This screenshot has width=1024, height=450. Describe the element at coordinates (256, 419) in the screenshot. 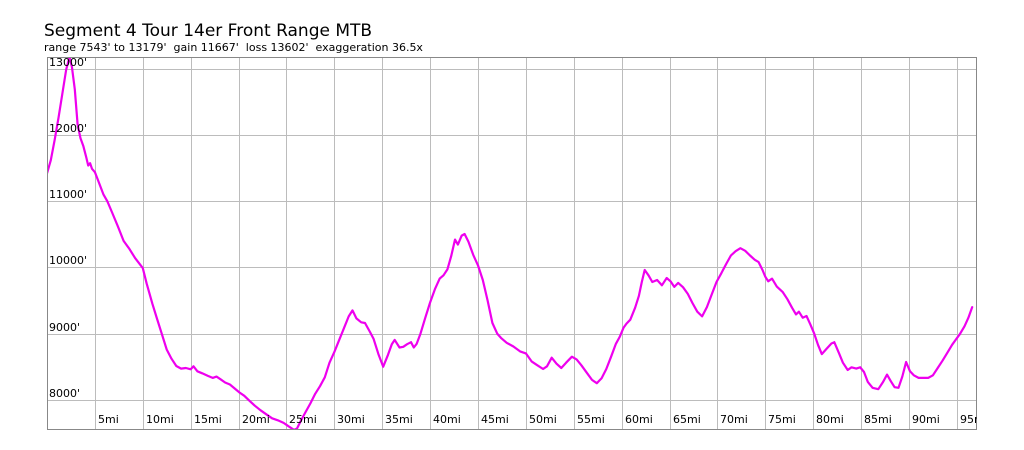

I see `x-tick-label: 20mi` at that location.